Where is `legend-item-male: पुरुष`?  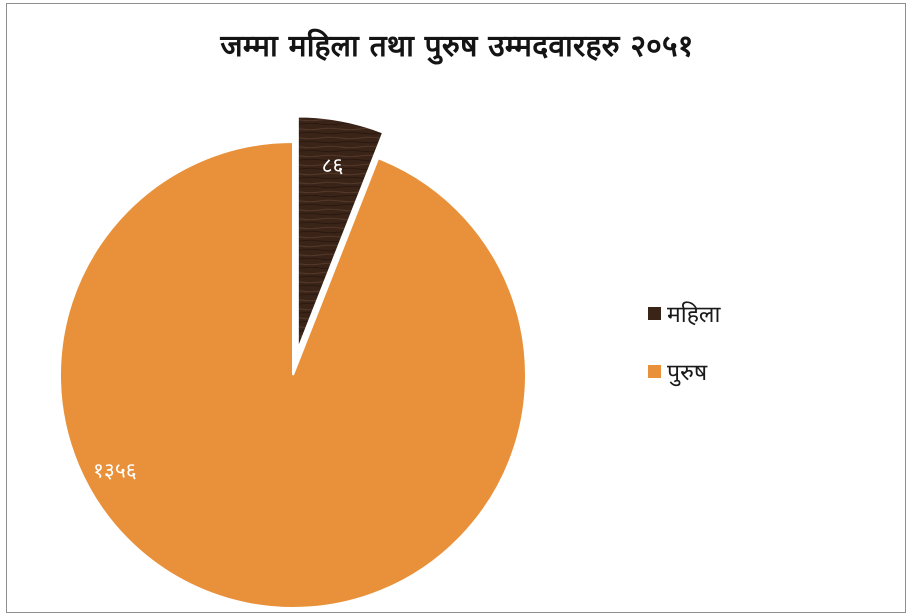 legend-item-male: पुरुष is located at coordinates (684, 371).